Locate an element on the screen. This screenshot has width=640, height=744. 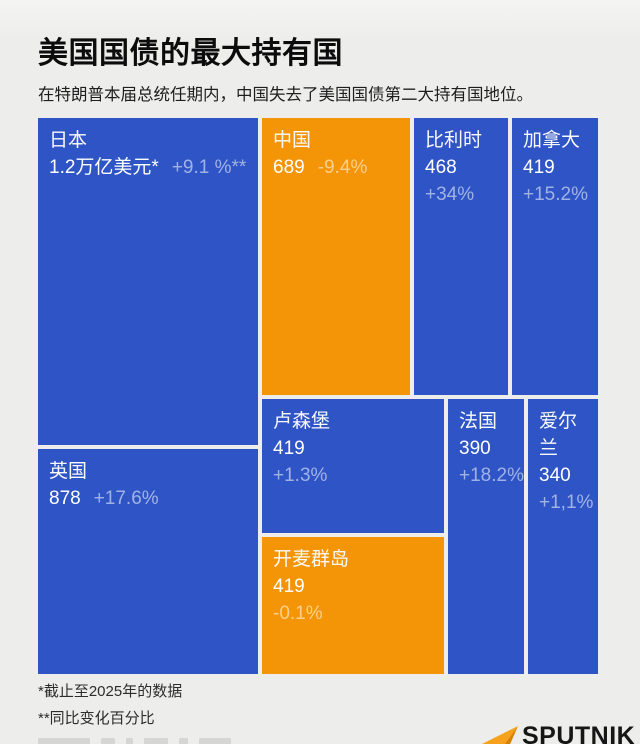
page-subtitle: 在特朗普本届总统任期内，中国失去了美国国债第二大持有国地位。 is located at coordinates (285, 95).